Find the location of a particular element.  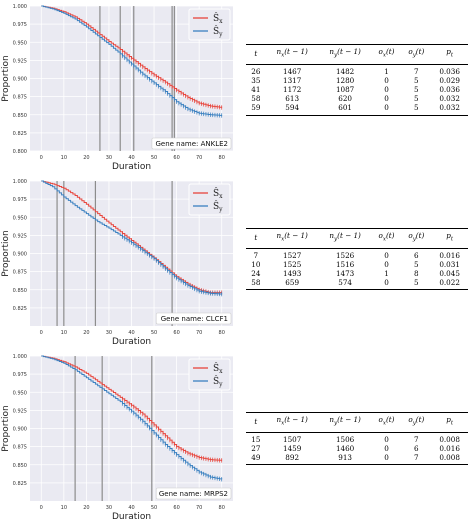

table-cell: 1527 is located at coordinates (292, 255).